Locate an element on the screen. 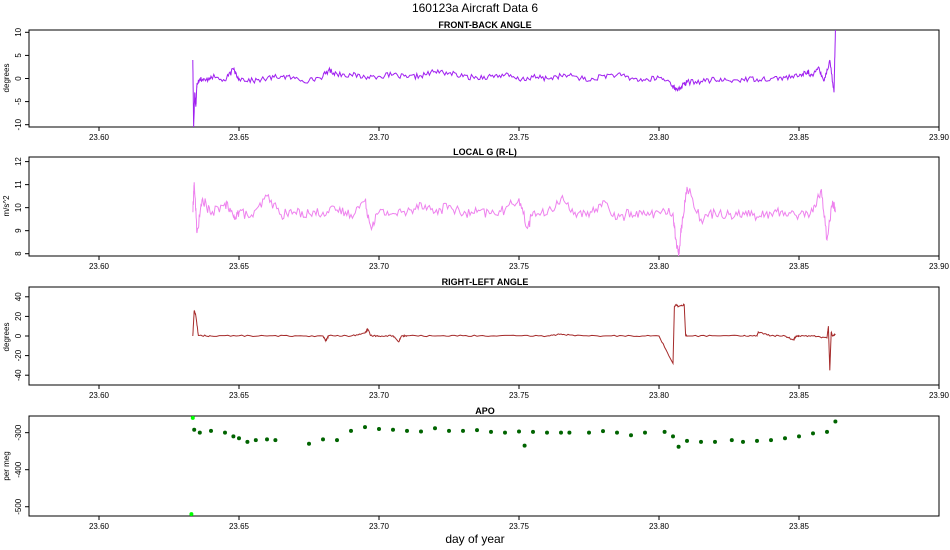 This screenshot has height=550, width=950. figure-title: 160123a Aircraft Data 6 is located at coordinates (475, 8).